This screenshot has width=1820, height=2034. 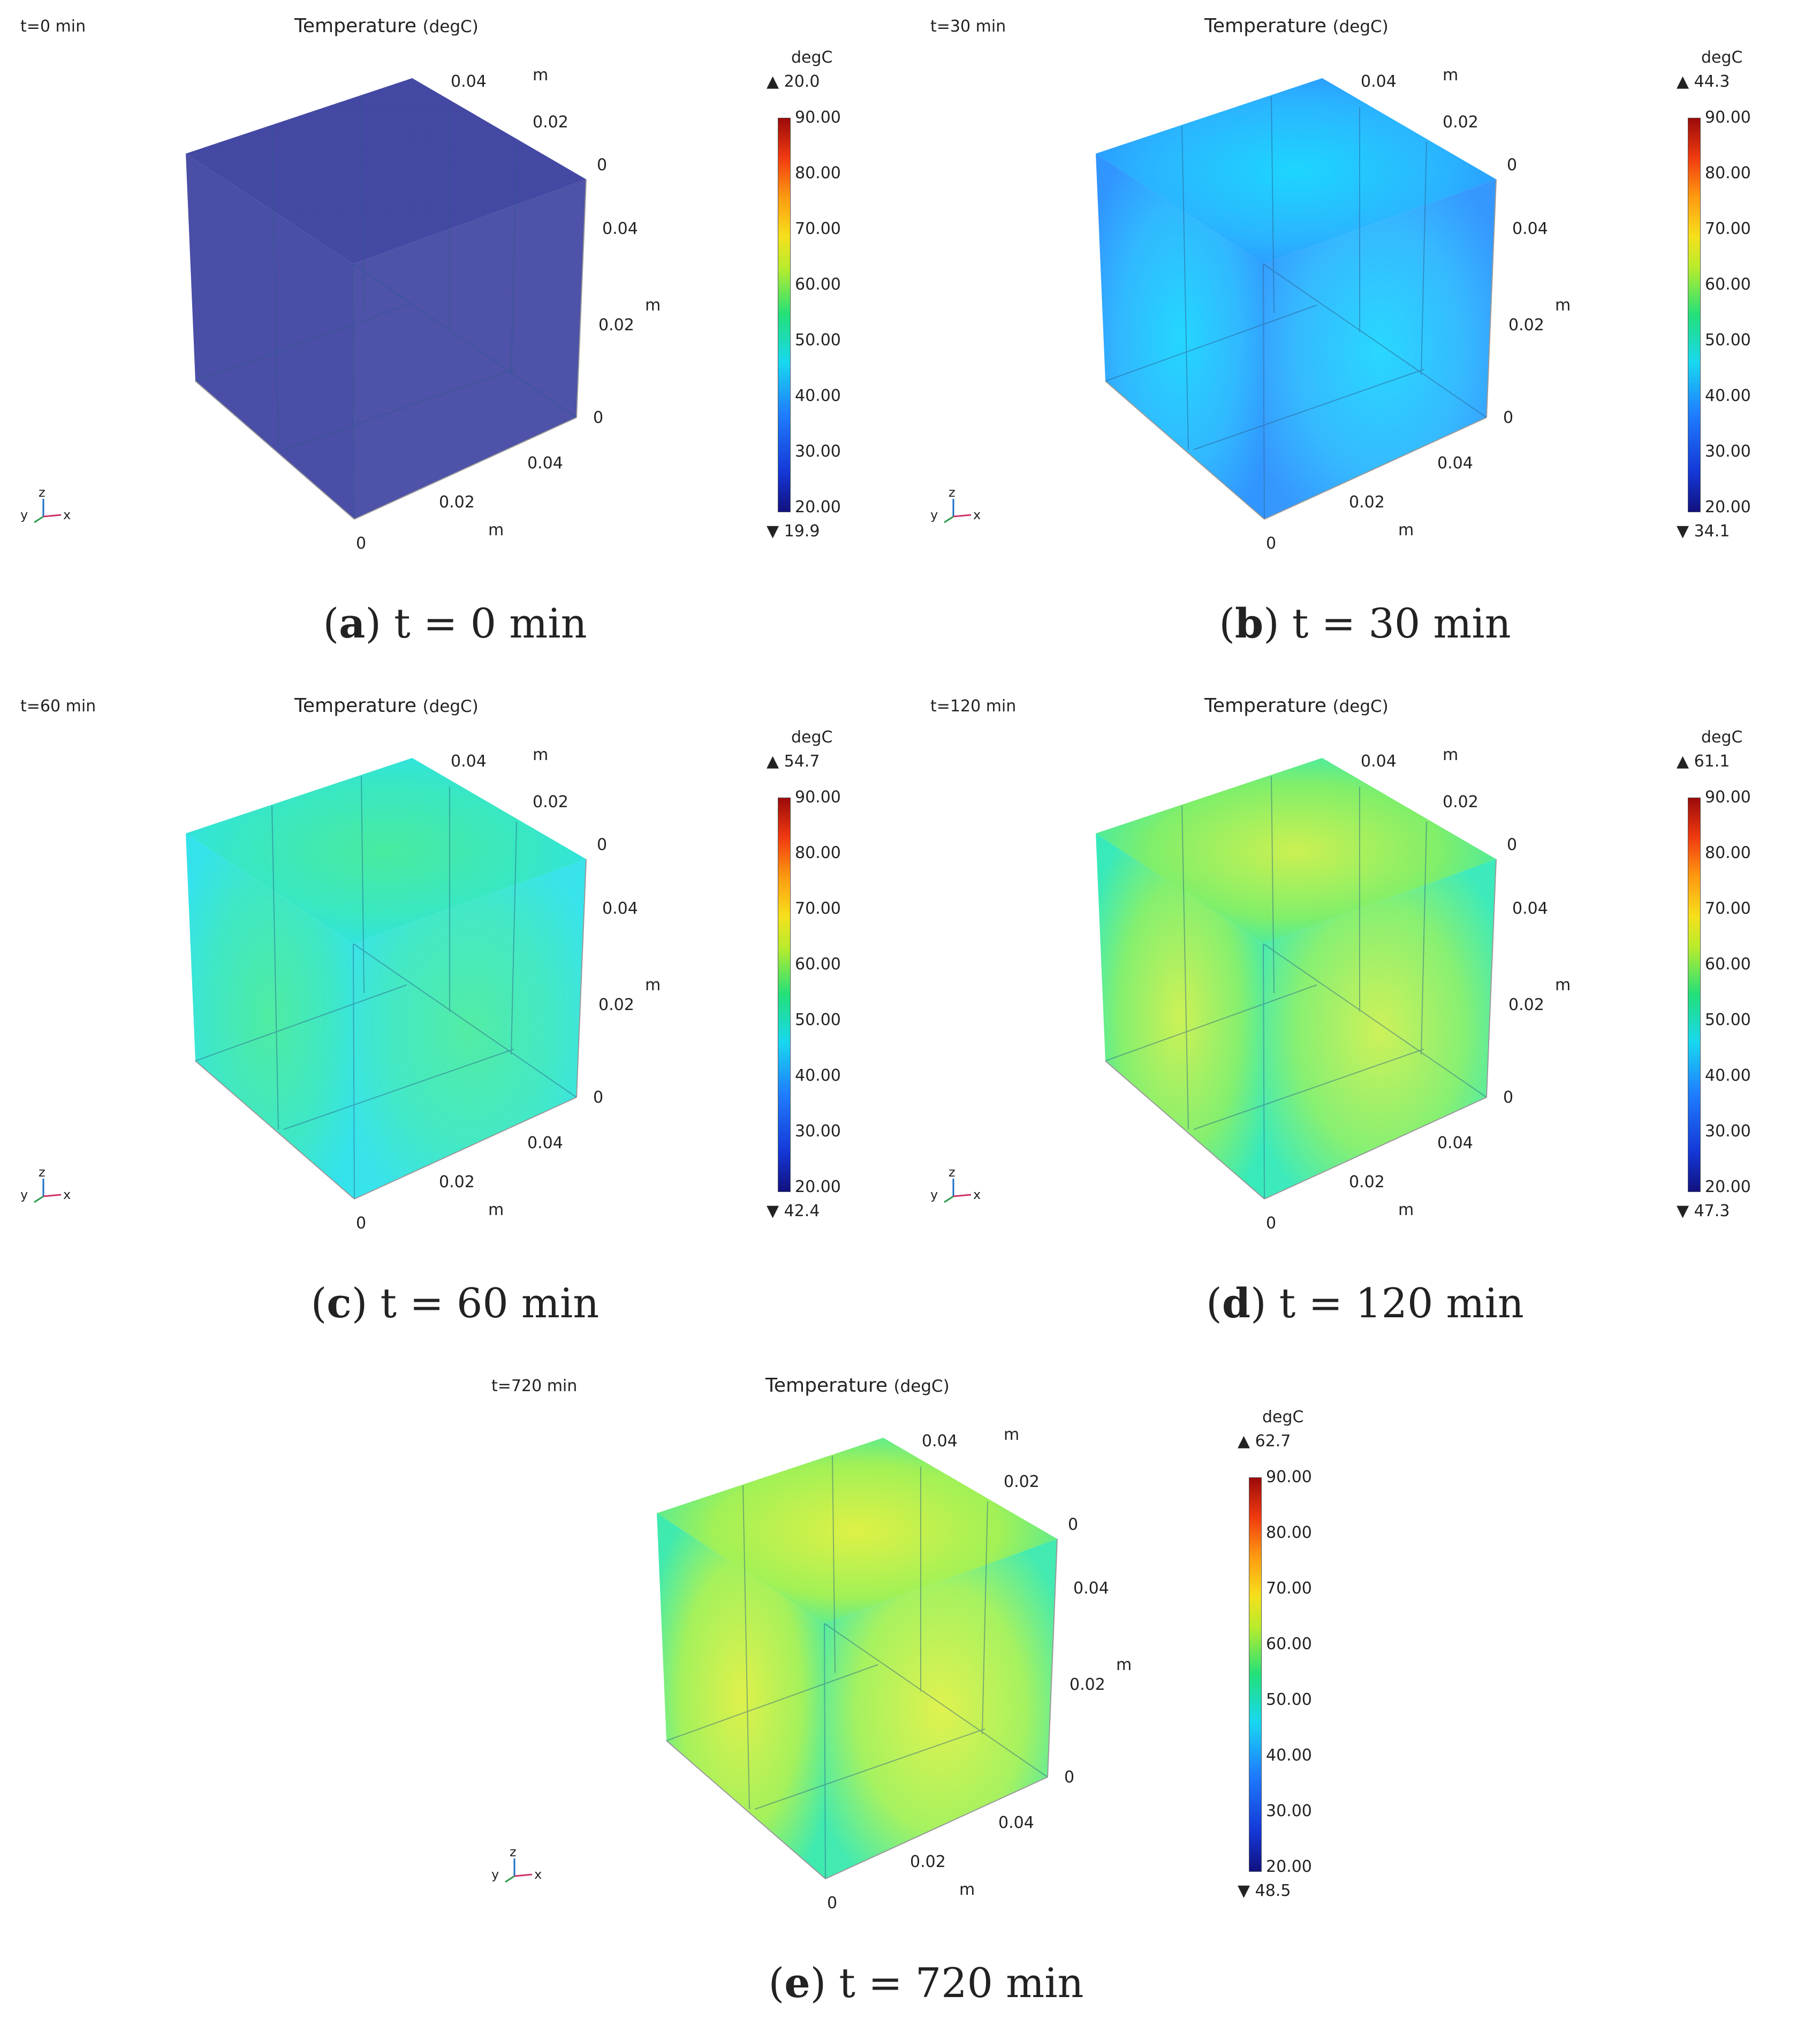 What do you see at coordinates (793, 82) in the screenshot?
I see `colorbar-max-value: ▲ 20.0` at bounding box center [793, 82].